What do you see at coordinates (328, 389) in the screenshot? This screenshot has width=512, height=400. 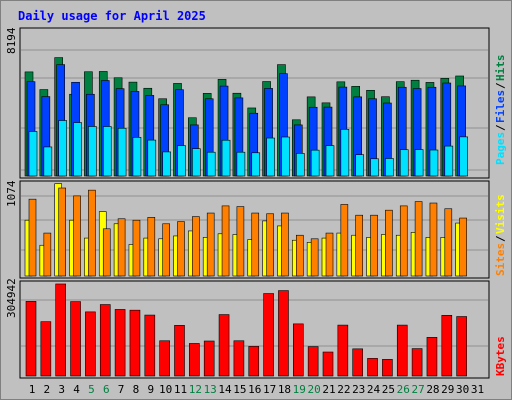 I see `day-label: 21` at bounding box center [328, 389].